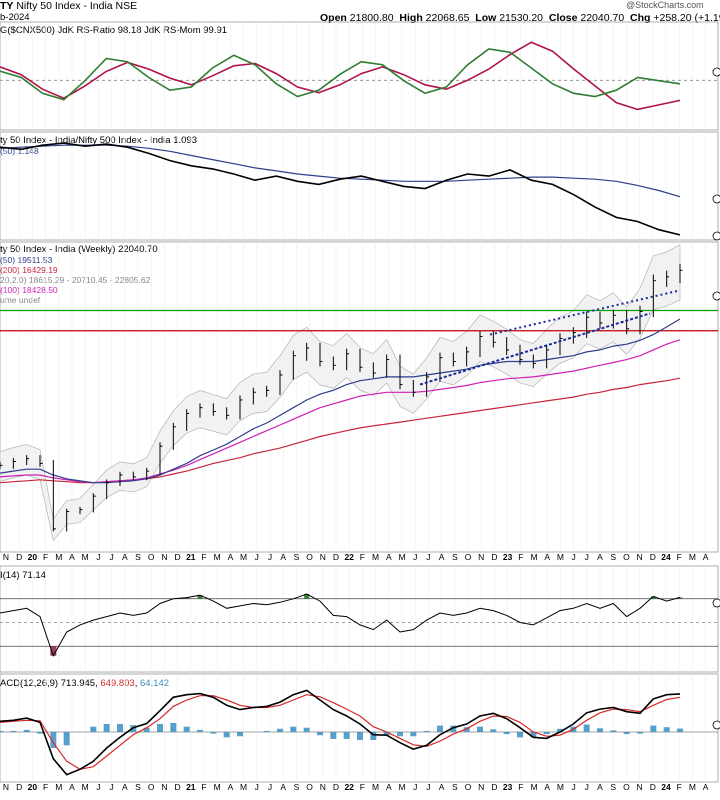 Image resolution: width=720 pixels, height=800 pixels. Describe the element at coordinates (26, 260) in the screenshot. I see `price-legend-item: (50) 19511.53` at that location.